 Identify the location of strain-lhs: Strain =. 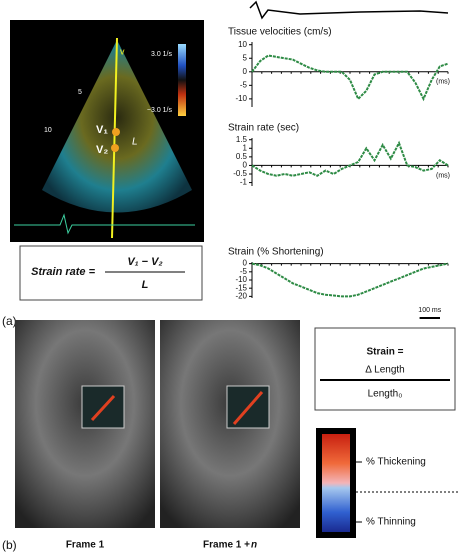
(385, 352).